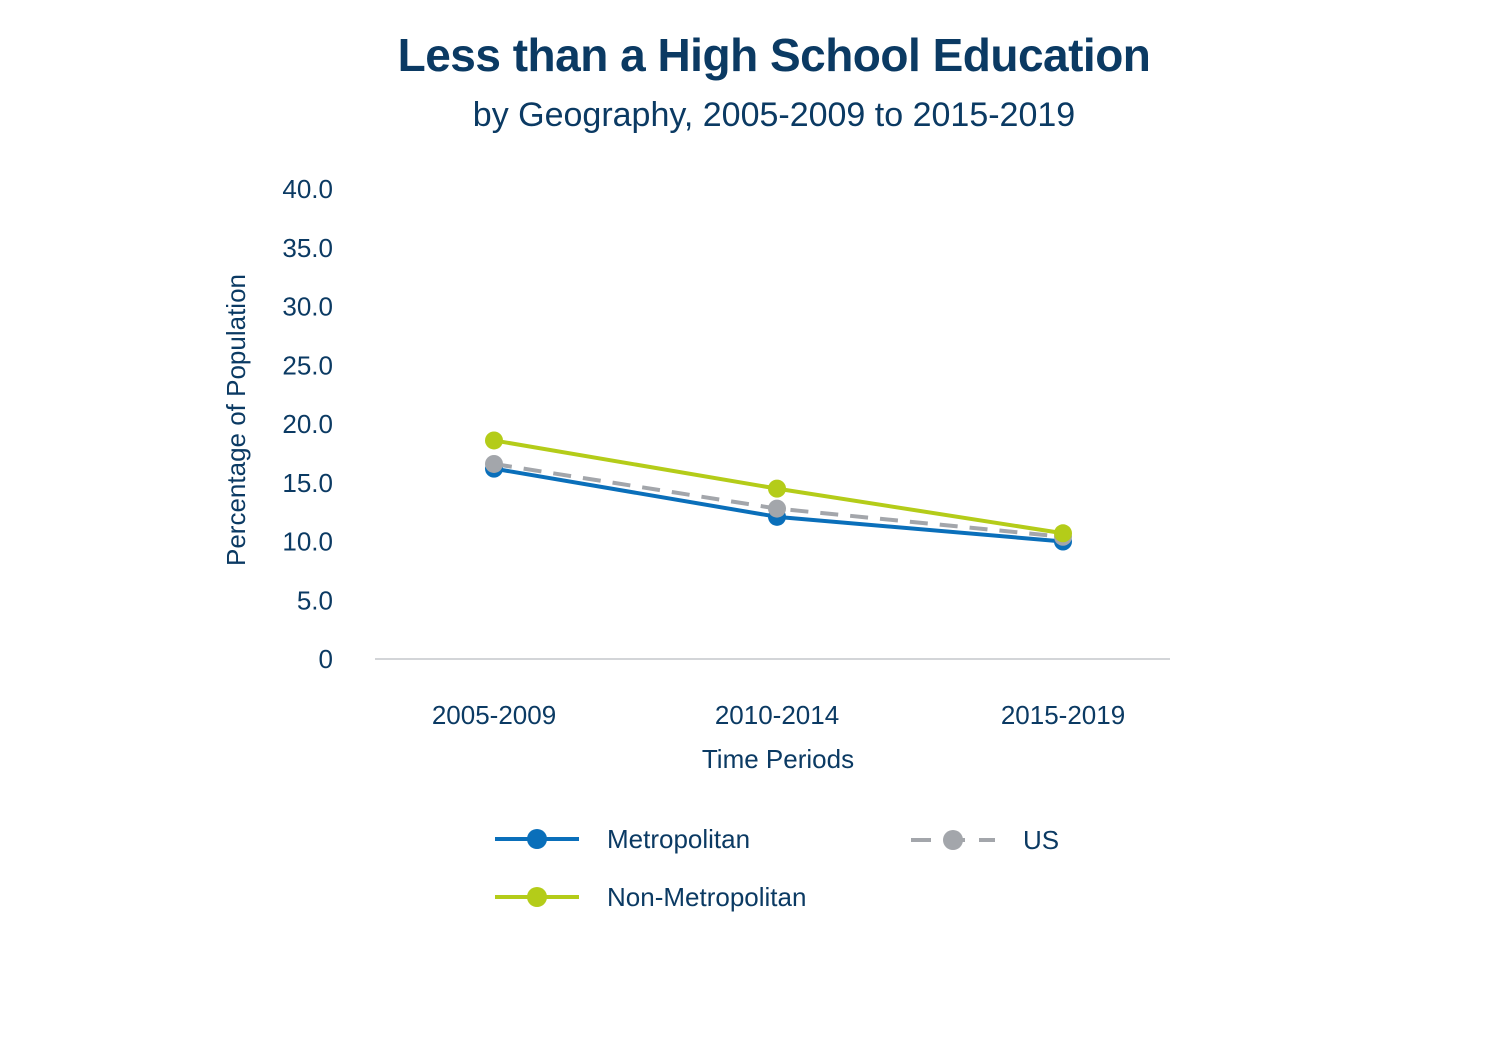 Image resolution: width=1501 pixels, height=1050 pixels. I want to click on y-tick-label: 35.0, so click(307, 248).